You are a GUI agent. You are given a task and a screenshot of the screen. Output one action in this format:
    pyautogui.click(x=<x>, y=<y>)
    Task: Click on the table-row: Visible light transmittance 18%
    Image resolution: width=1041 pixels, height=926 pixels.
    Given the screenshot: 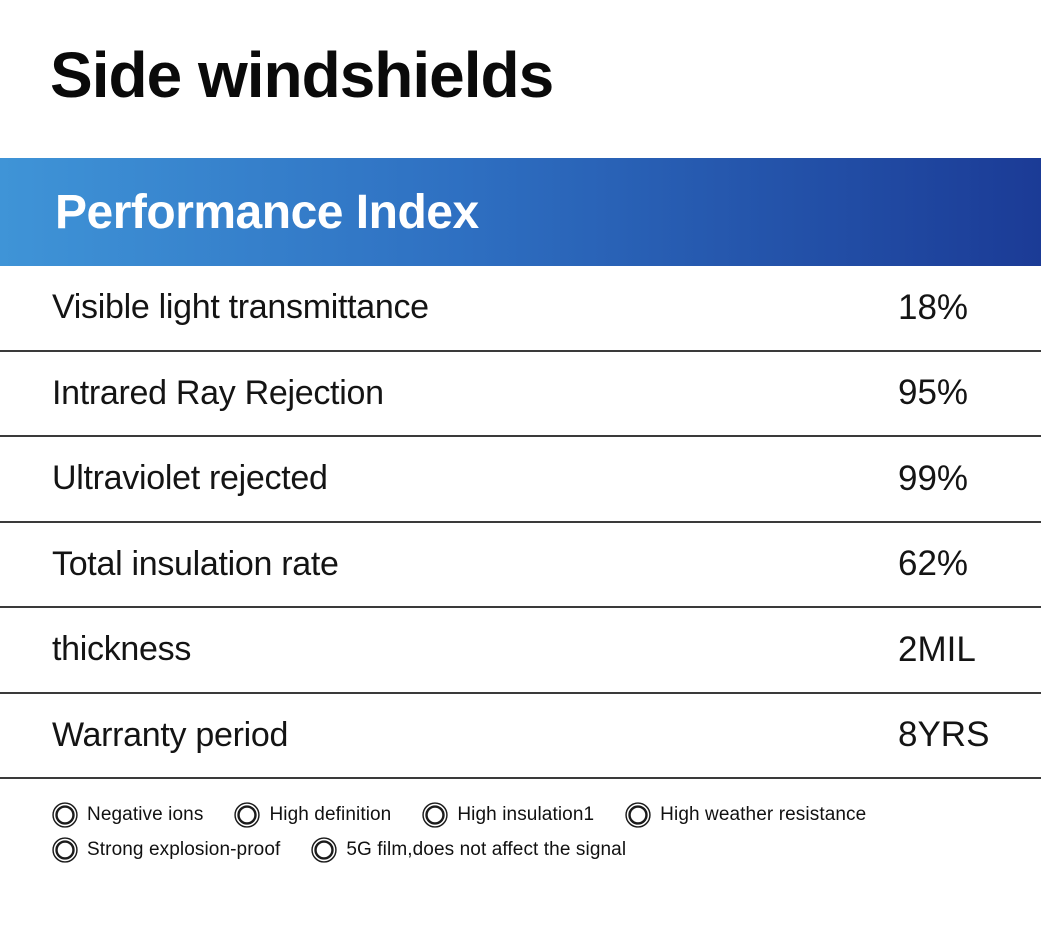 What is the action you would take?
    pyautogui.click(x=520, y=309)
    